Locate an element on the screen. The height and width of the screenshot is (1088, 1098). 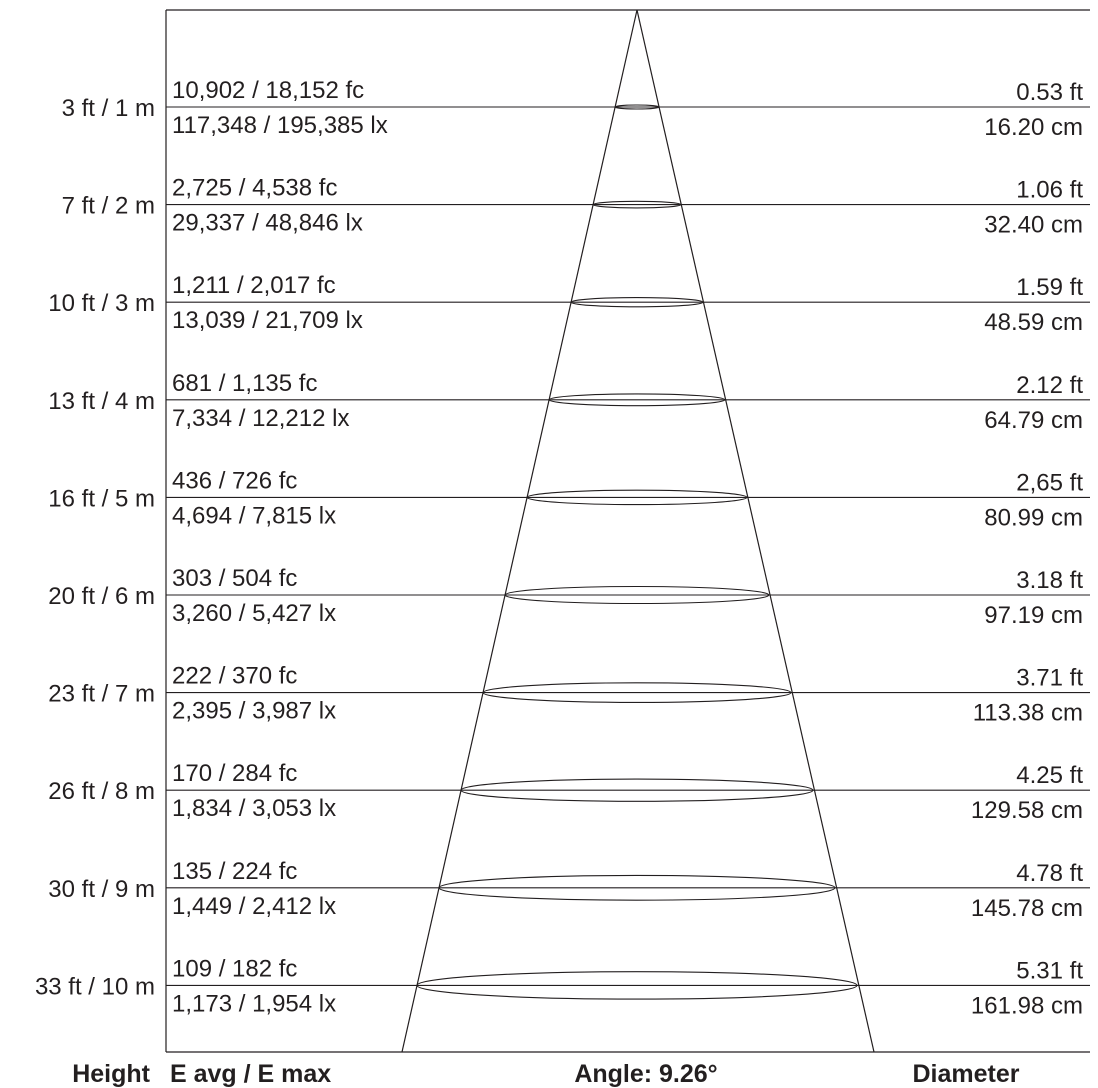
row-lux-value: 2,395 / 3,987 lx is located at coordinates (254, 711).